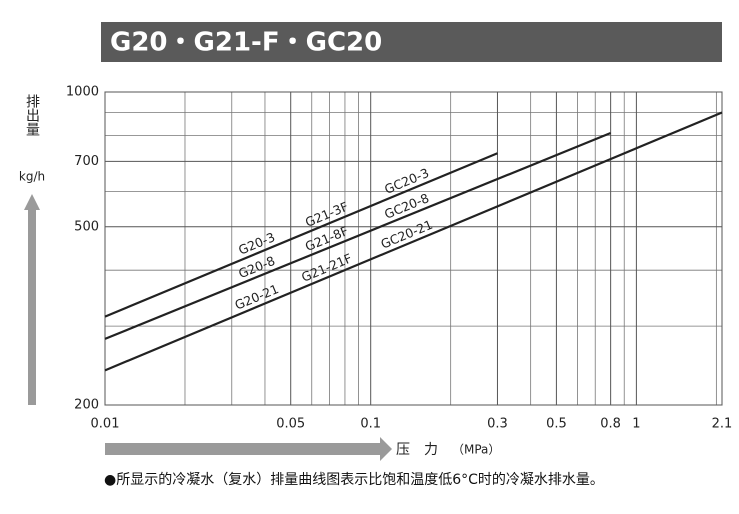  Describe the element at coordinates (476, 450) in the screenshot. I see `x-axis-unit: （MPa）` at that location.